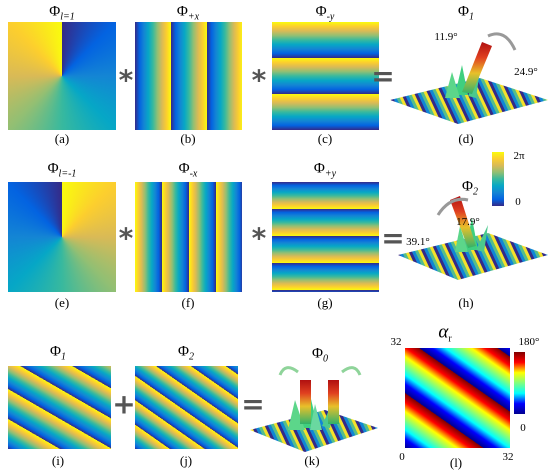 This screenshot has width=550, height=471. I want to click on panel-title: Φ+x, so click(188, 13).